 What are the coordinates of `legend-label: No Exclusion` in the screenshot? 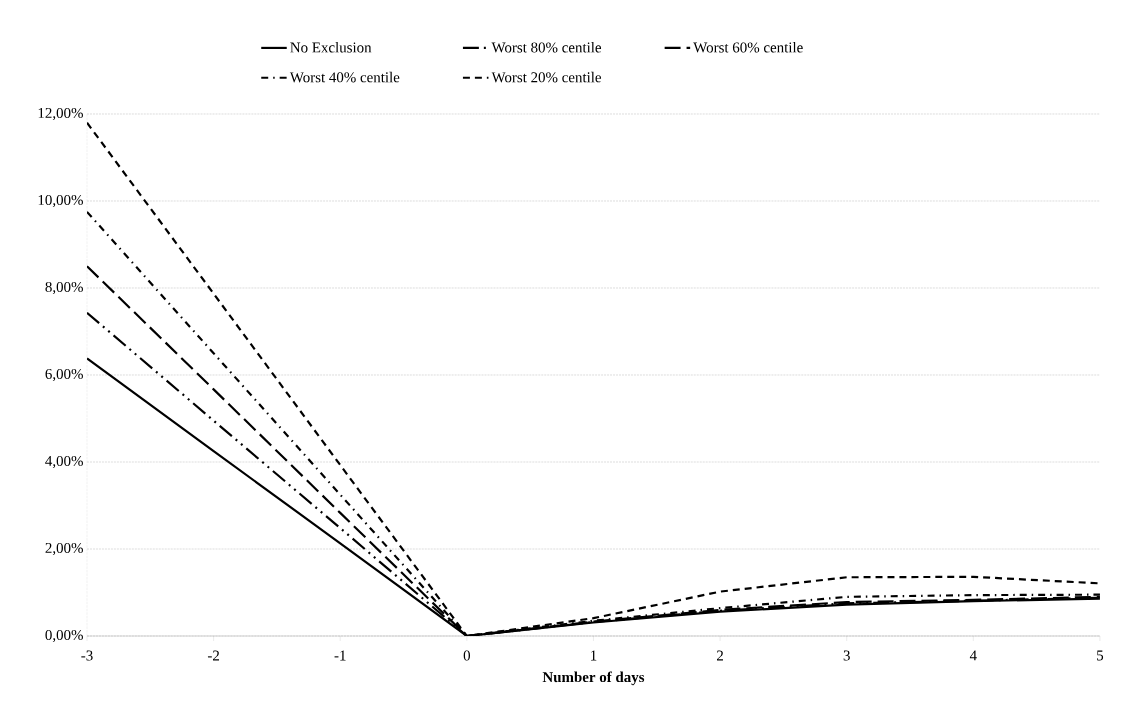 It's located at (331, 47).